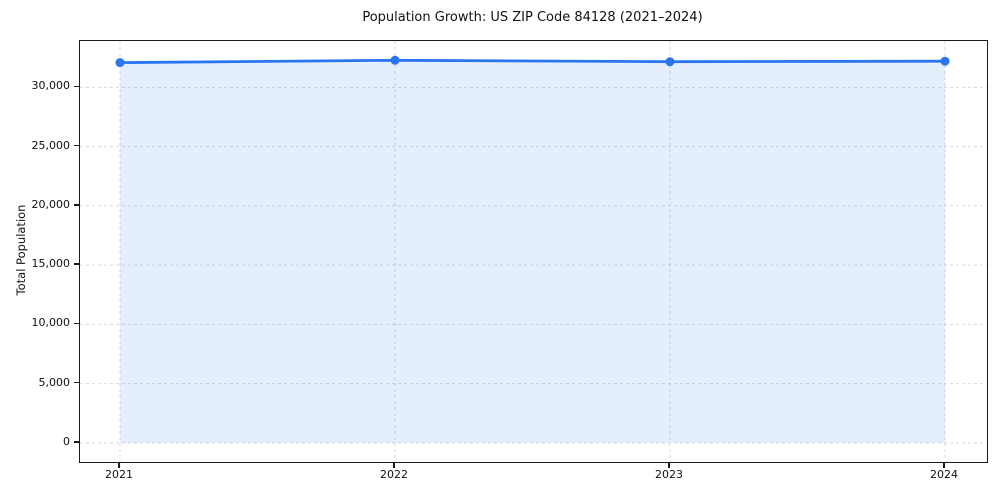 Image resolution: width=1000 pixels, height=500 pixels. Describe the element at coordinates (21, 250) in the screenshot. I see `y-axis-label: Total Population` at that location.